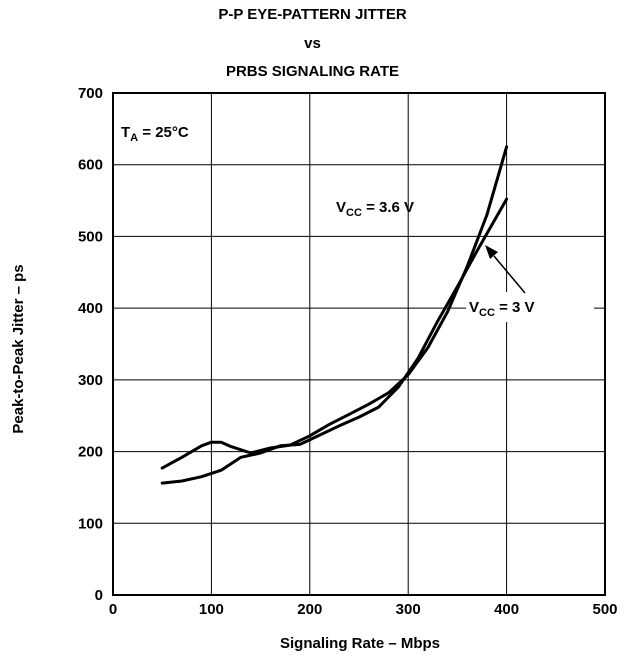 Image resolution: width=625 pixels, height=658 pixels. I want to click on chart-title-line-2: vs, so click(312, 43).